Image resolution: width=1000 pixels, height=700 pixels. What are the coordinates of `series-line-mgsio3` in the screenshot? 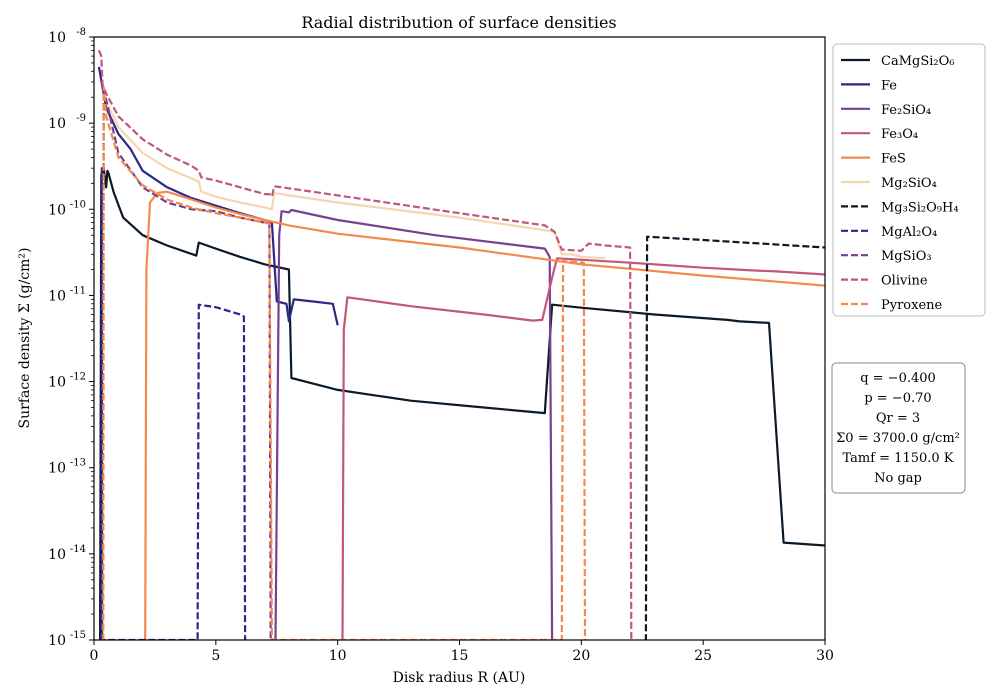 It's located at (186, 363).